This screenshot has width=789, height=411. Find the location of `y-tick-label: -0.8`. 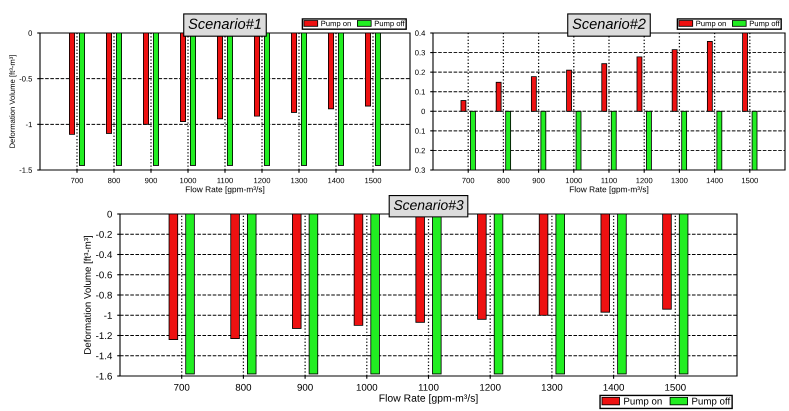

y-tick-label: -0.8 is located at coordinates (104, 295).